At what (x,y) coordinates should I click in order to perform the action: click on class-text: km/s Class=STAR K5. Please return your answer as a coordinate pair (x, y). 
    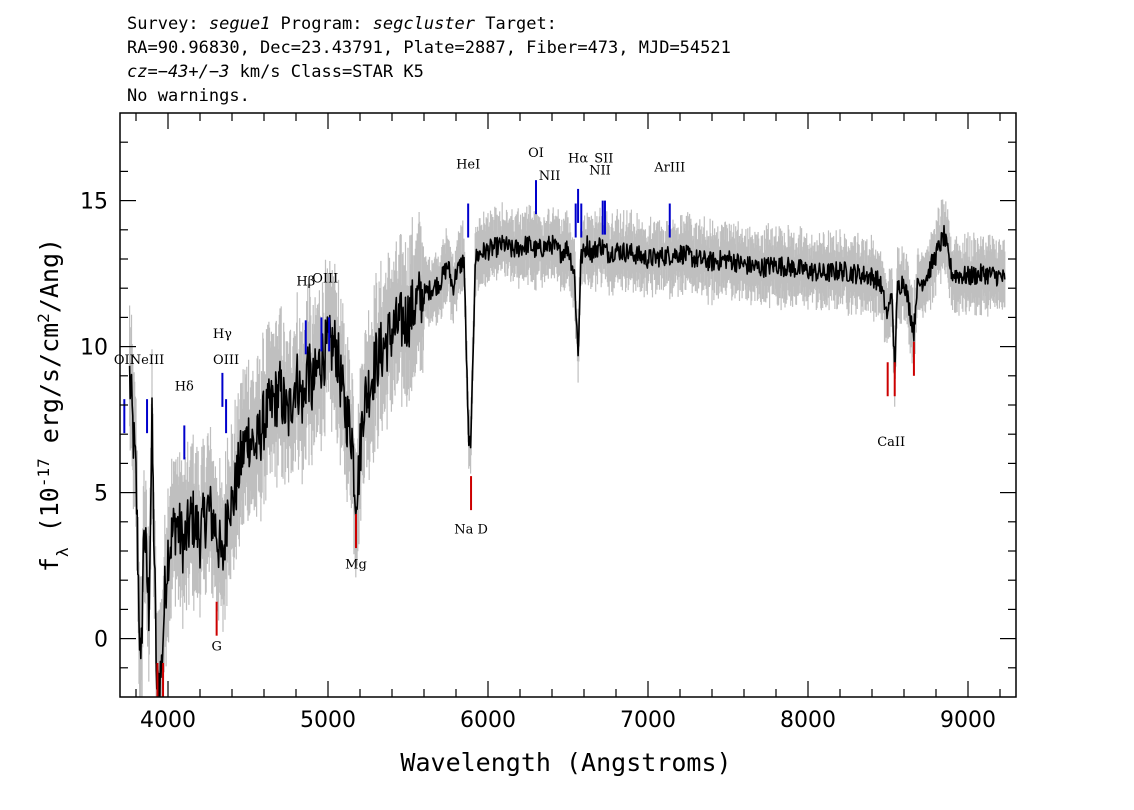
    Looking at the image, I should click on (326, 72).